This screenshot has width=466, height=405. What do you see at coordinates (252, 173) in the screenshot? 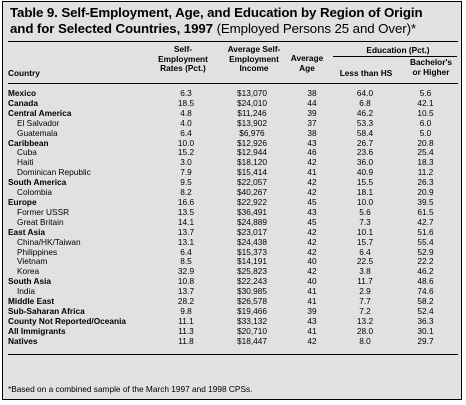
I see `average-income-cell: $15,414` at bounding box center [252, 173].